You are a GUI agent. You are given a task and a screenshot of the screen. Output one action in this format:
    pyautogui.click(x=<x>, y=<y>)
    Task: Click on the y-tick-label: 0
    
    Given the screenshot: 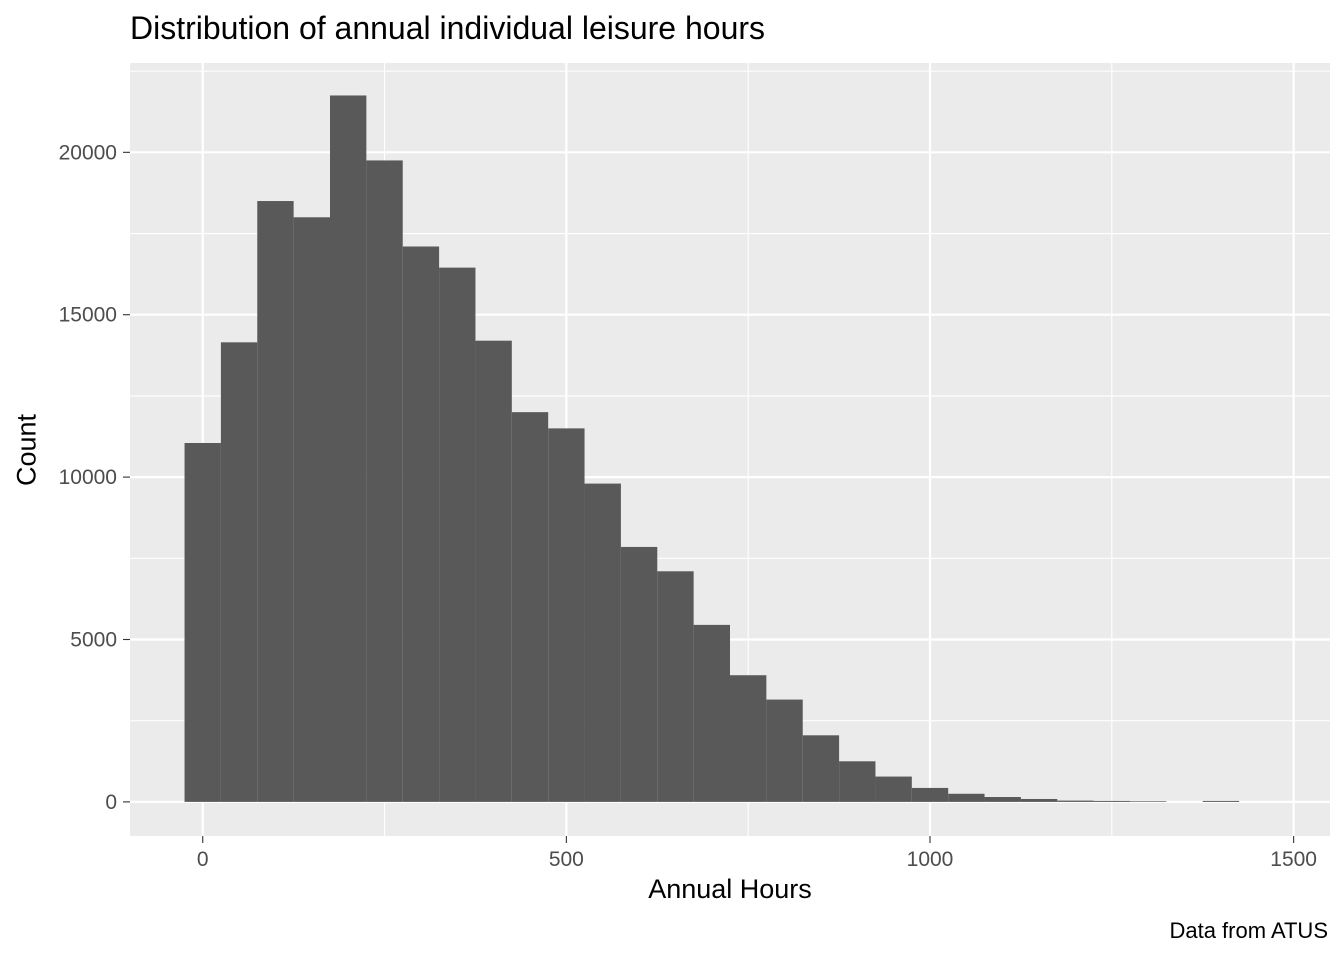 What is the action you would take?
    pyautogui.click(x=111, y=802)
    